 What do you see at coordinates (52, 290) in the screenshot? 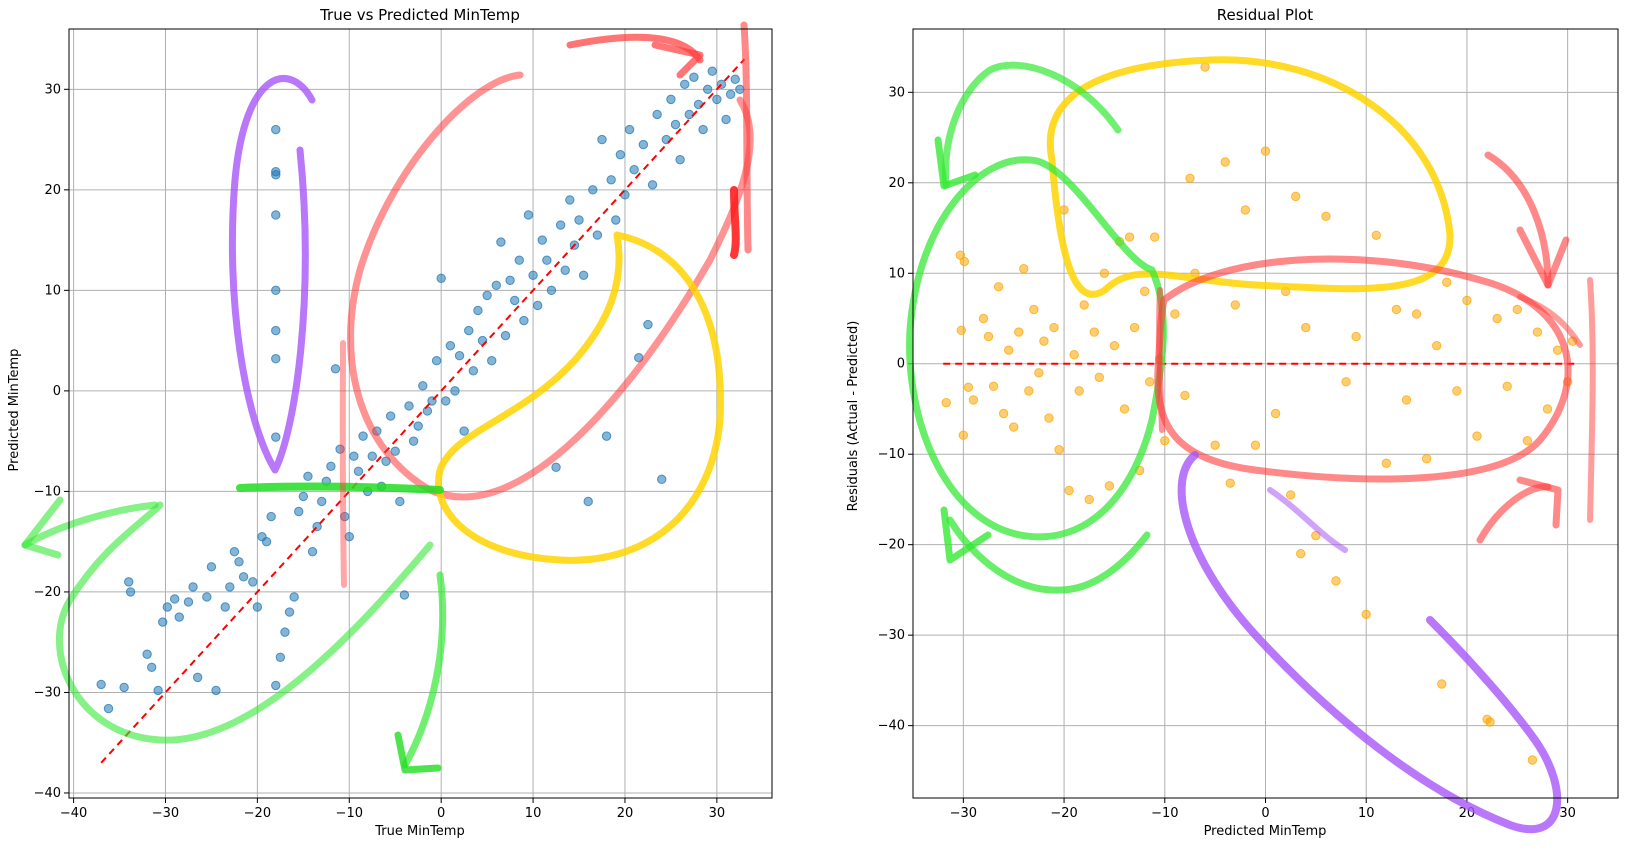
I see `y-tick-label: 10` at bounding box center [52, 290].